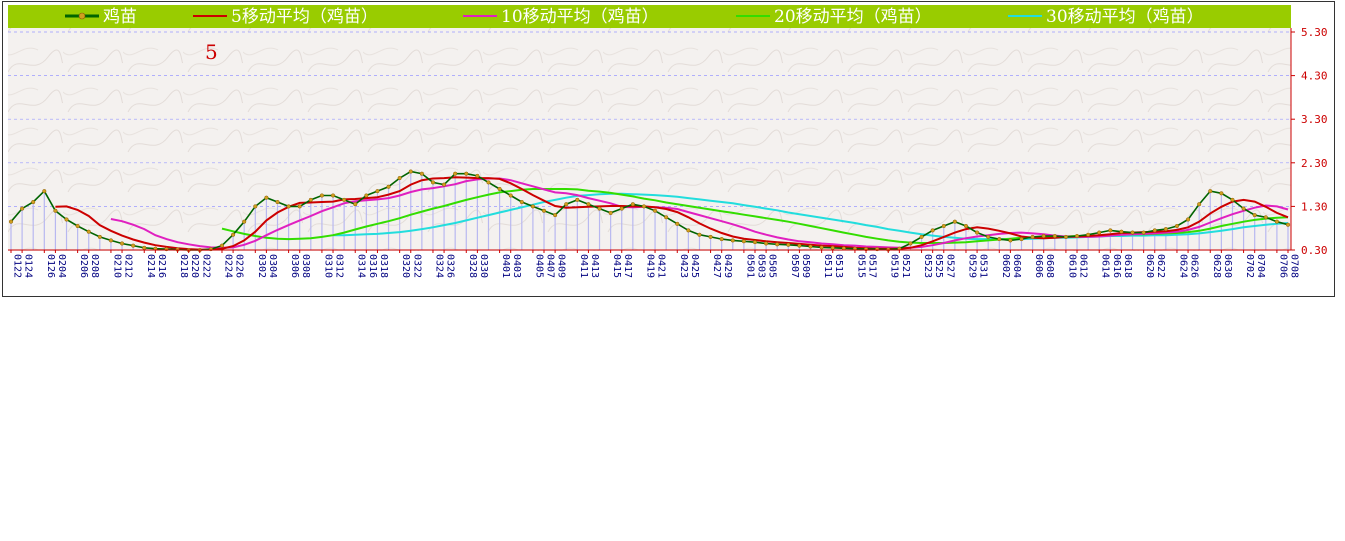 The height and width of the screenshot is (541, 1345). What do you see at coordinates (627, 266) in the screenshot?
I see `x-tick-label: 0417` at bounding box center [627, 266].